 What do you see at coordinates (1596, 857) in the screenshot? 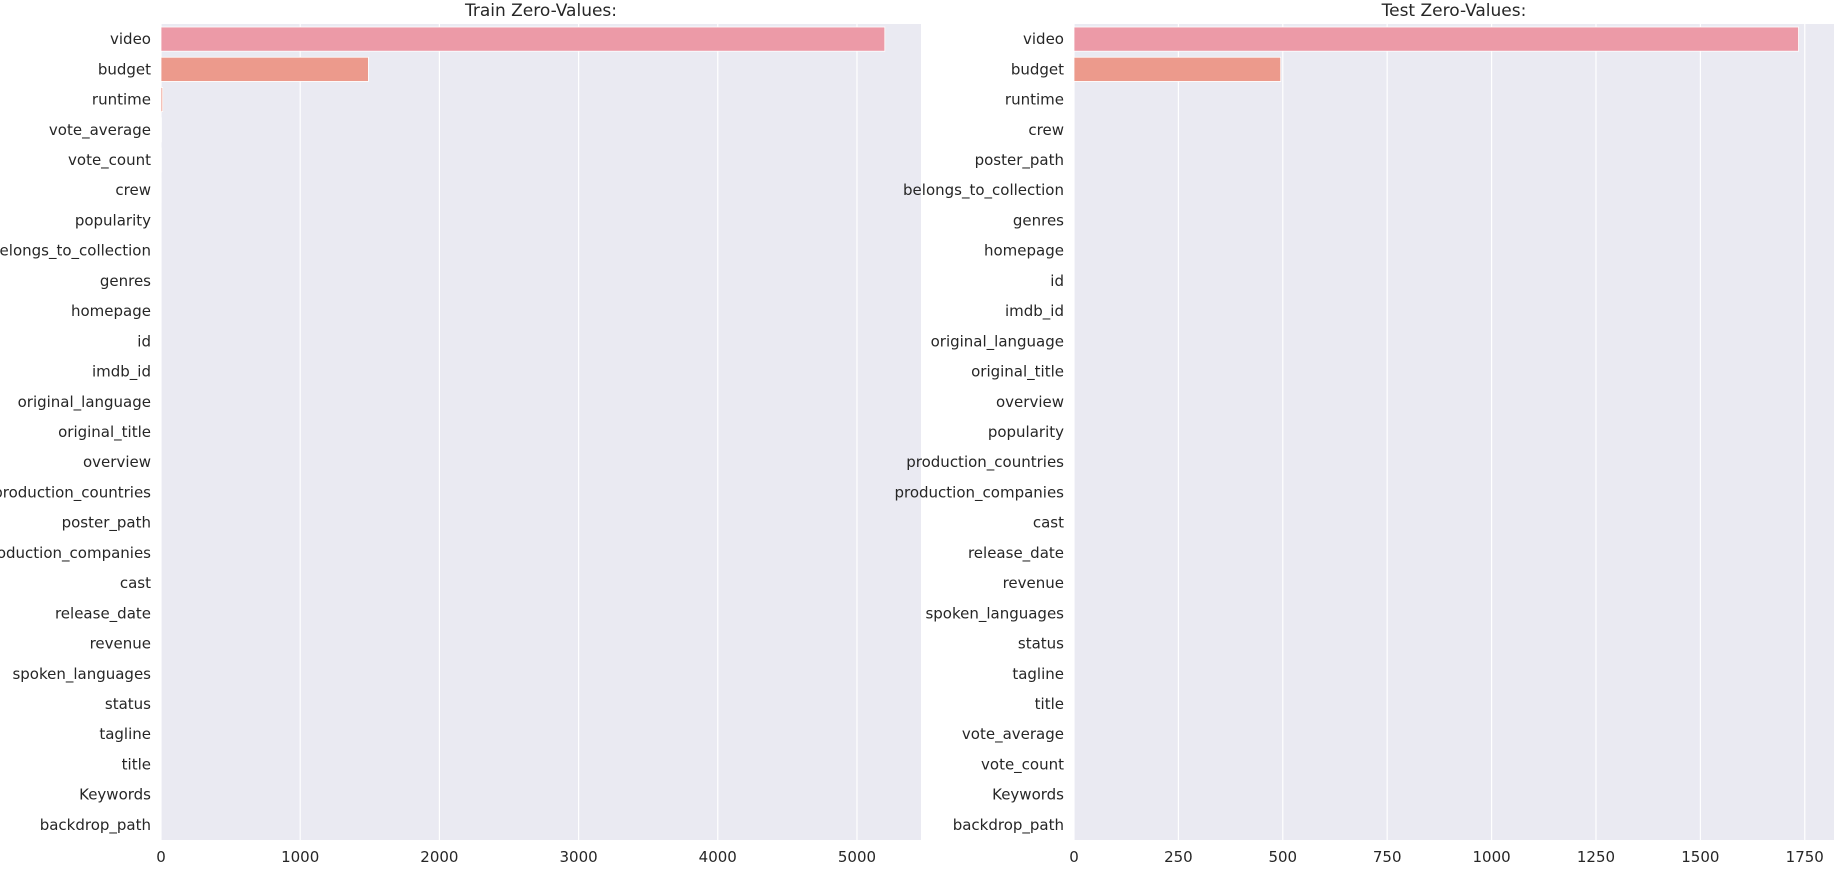
I see `xtick-label: 1250` at bounding box center [1596, 857].